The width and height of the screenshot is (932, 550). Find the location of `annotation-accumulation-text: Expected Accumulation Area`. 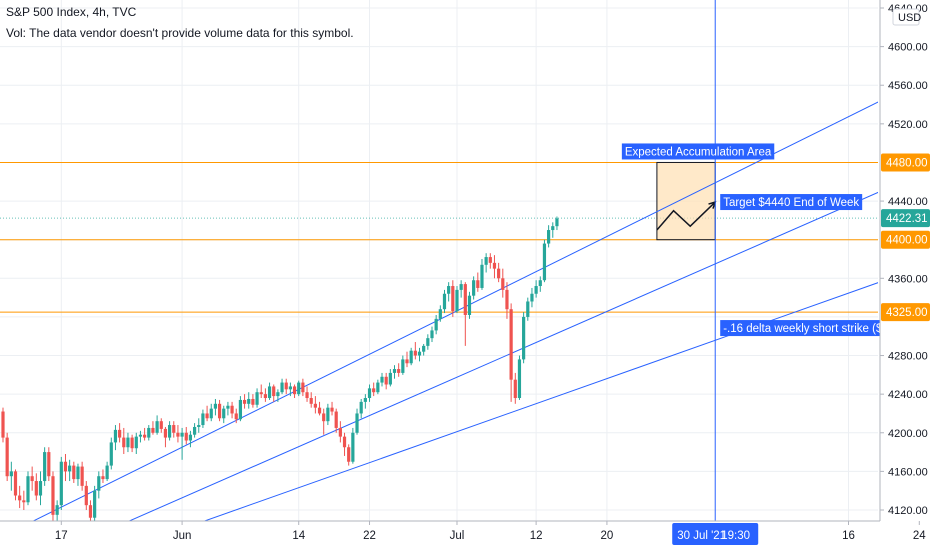

annotation-accumulation-text: Expected Accumulation Area is located at coordinates (698, 152).